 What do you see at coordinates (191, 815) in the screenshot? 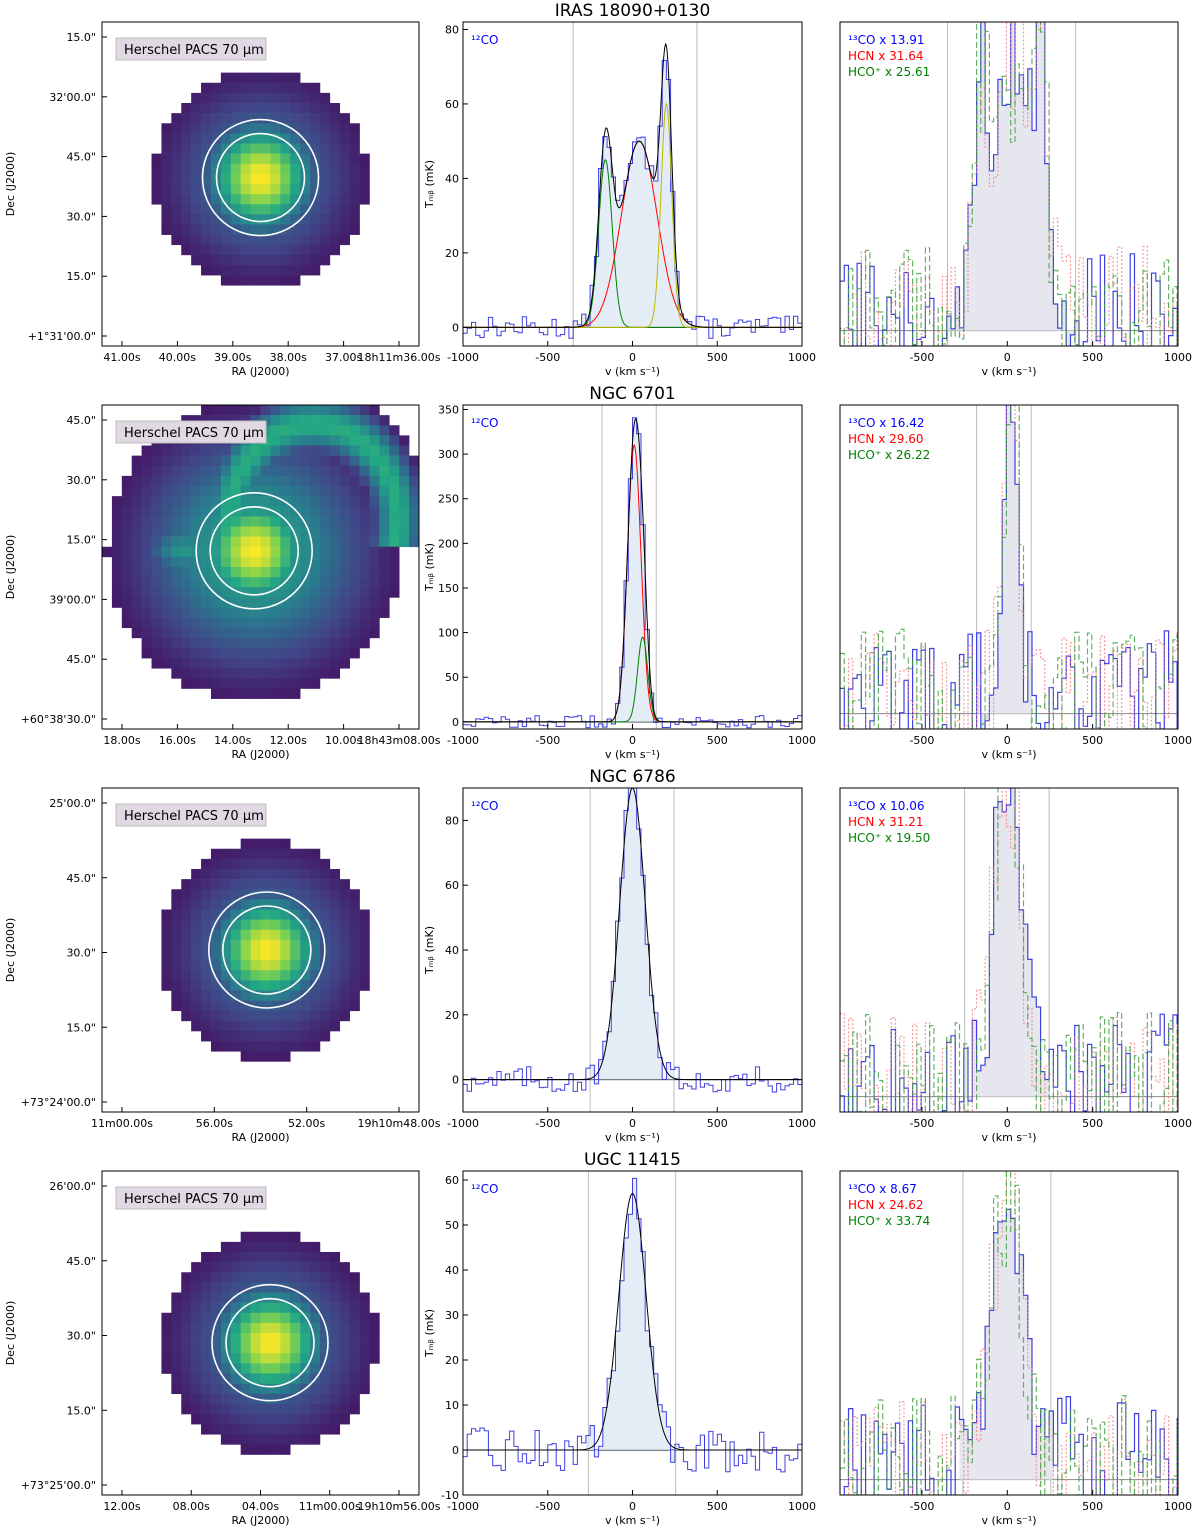
I see `image-label-box` at bounding box center [191, 815].